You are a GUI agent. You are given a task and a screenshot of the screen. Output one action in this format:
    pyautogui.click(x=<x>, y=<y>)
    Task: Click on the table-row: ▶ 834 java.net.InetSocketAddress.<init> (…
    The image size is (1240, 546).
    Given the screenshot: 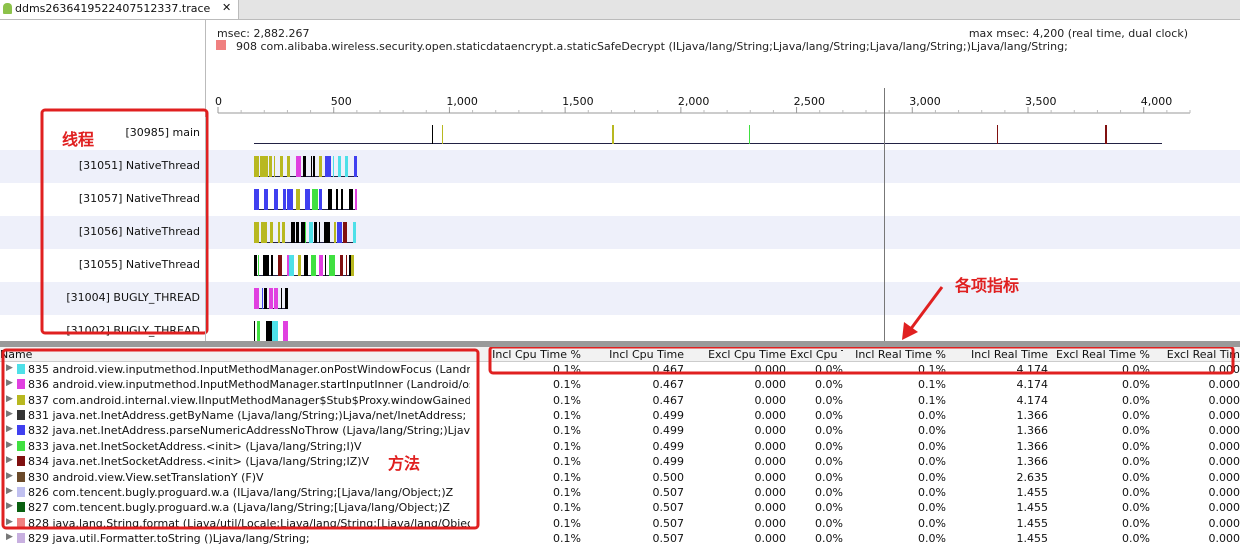 What is the action you would take?
    pyautogui.click(x=620, y=461)
    